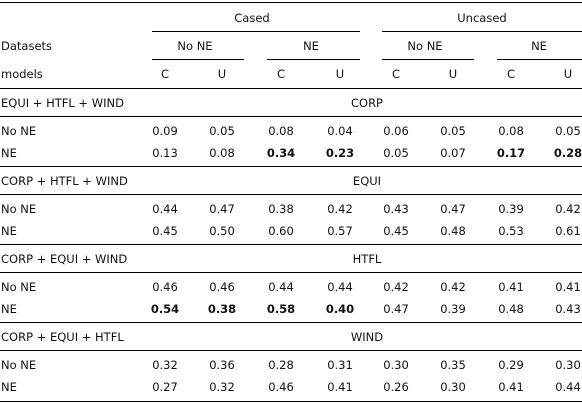 Image resolution: width=582 pixels, height=404 pixels. I want to click on table-cell: 0.28, so click(281, 365).